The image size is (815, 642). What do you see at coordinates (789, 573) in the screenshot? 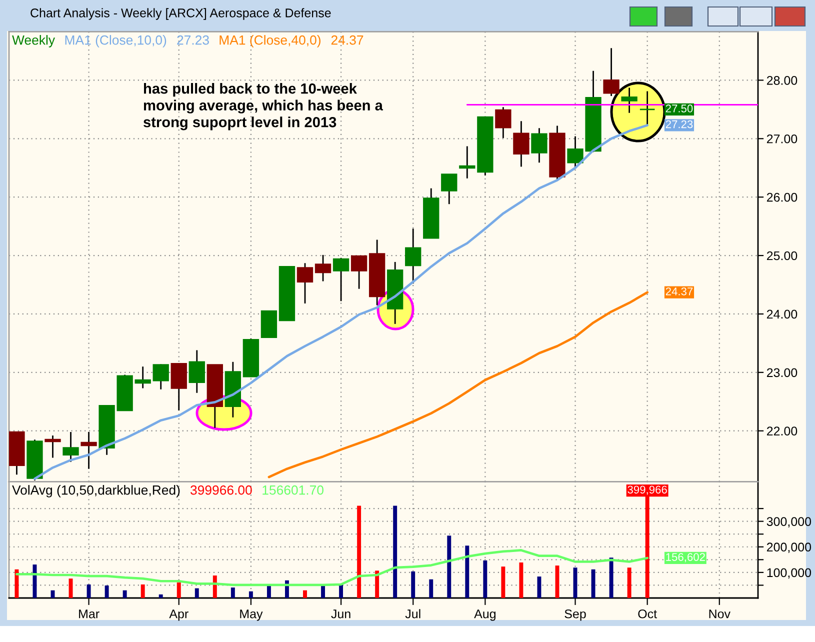
I see `y-tick-label: 100,000` at bounding box center [789, 573].